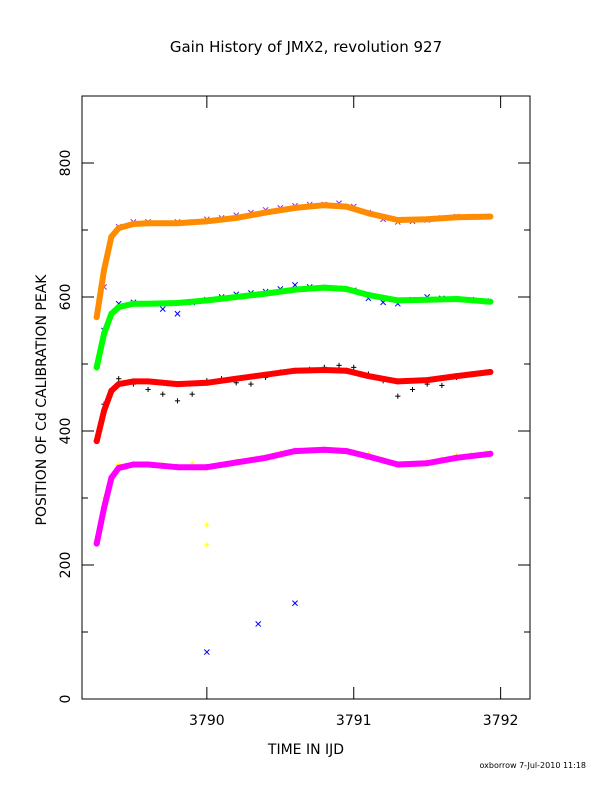 The height and width of the screenshot is (792, 612). Describe the element at coordinates (42, 400) in the screenshot. I see `y-axis-label: POSITION OF Cd CALIBRATION PEAK` at that location.